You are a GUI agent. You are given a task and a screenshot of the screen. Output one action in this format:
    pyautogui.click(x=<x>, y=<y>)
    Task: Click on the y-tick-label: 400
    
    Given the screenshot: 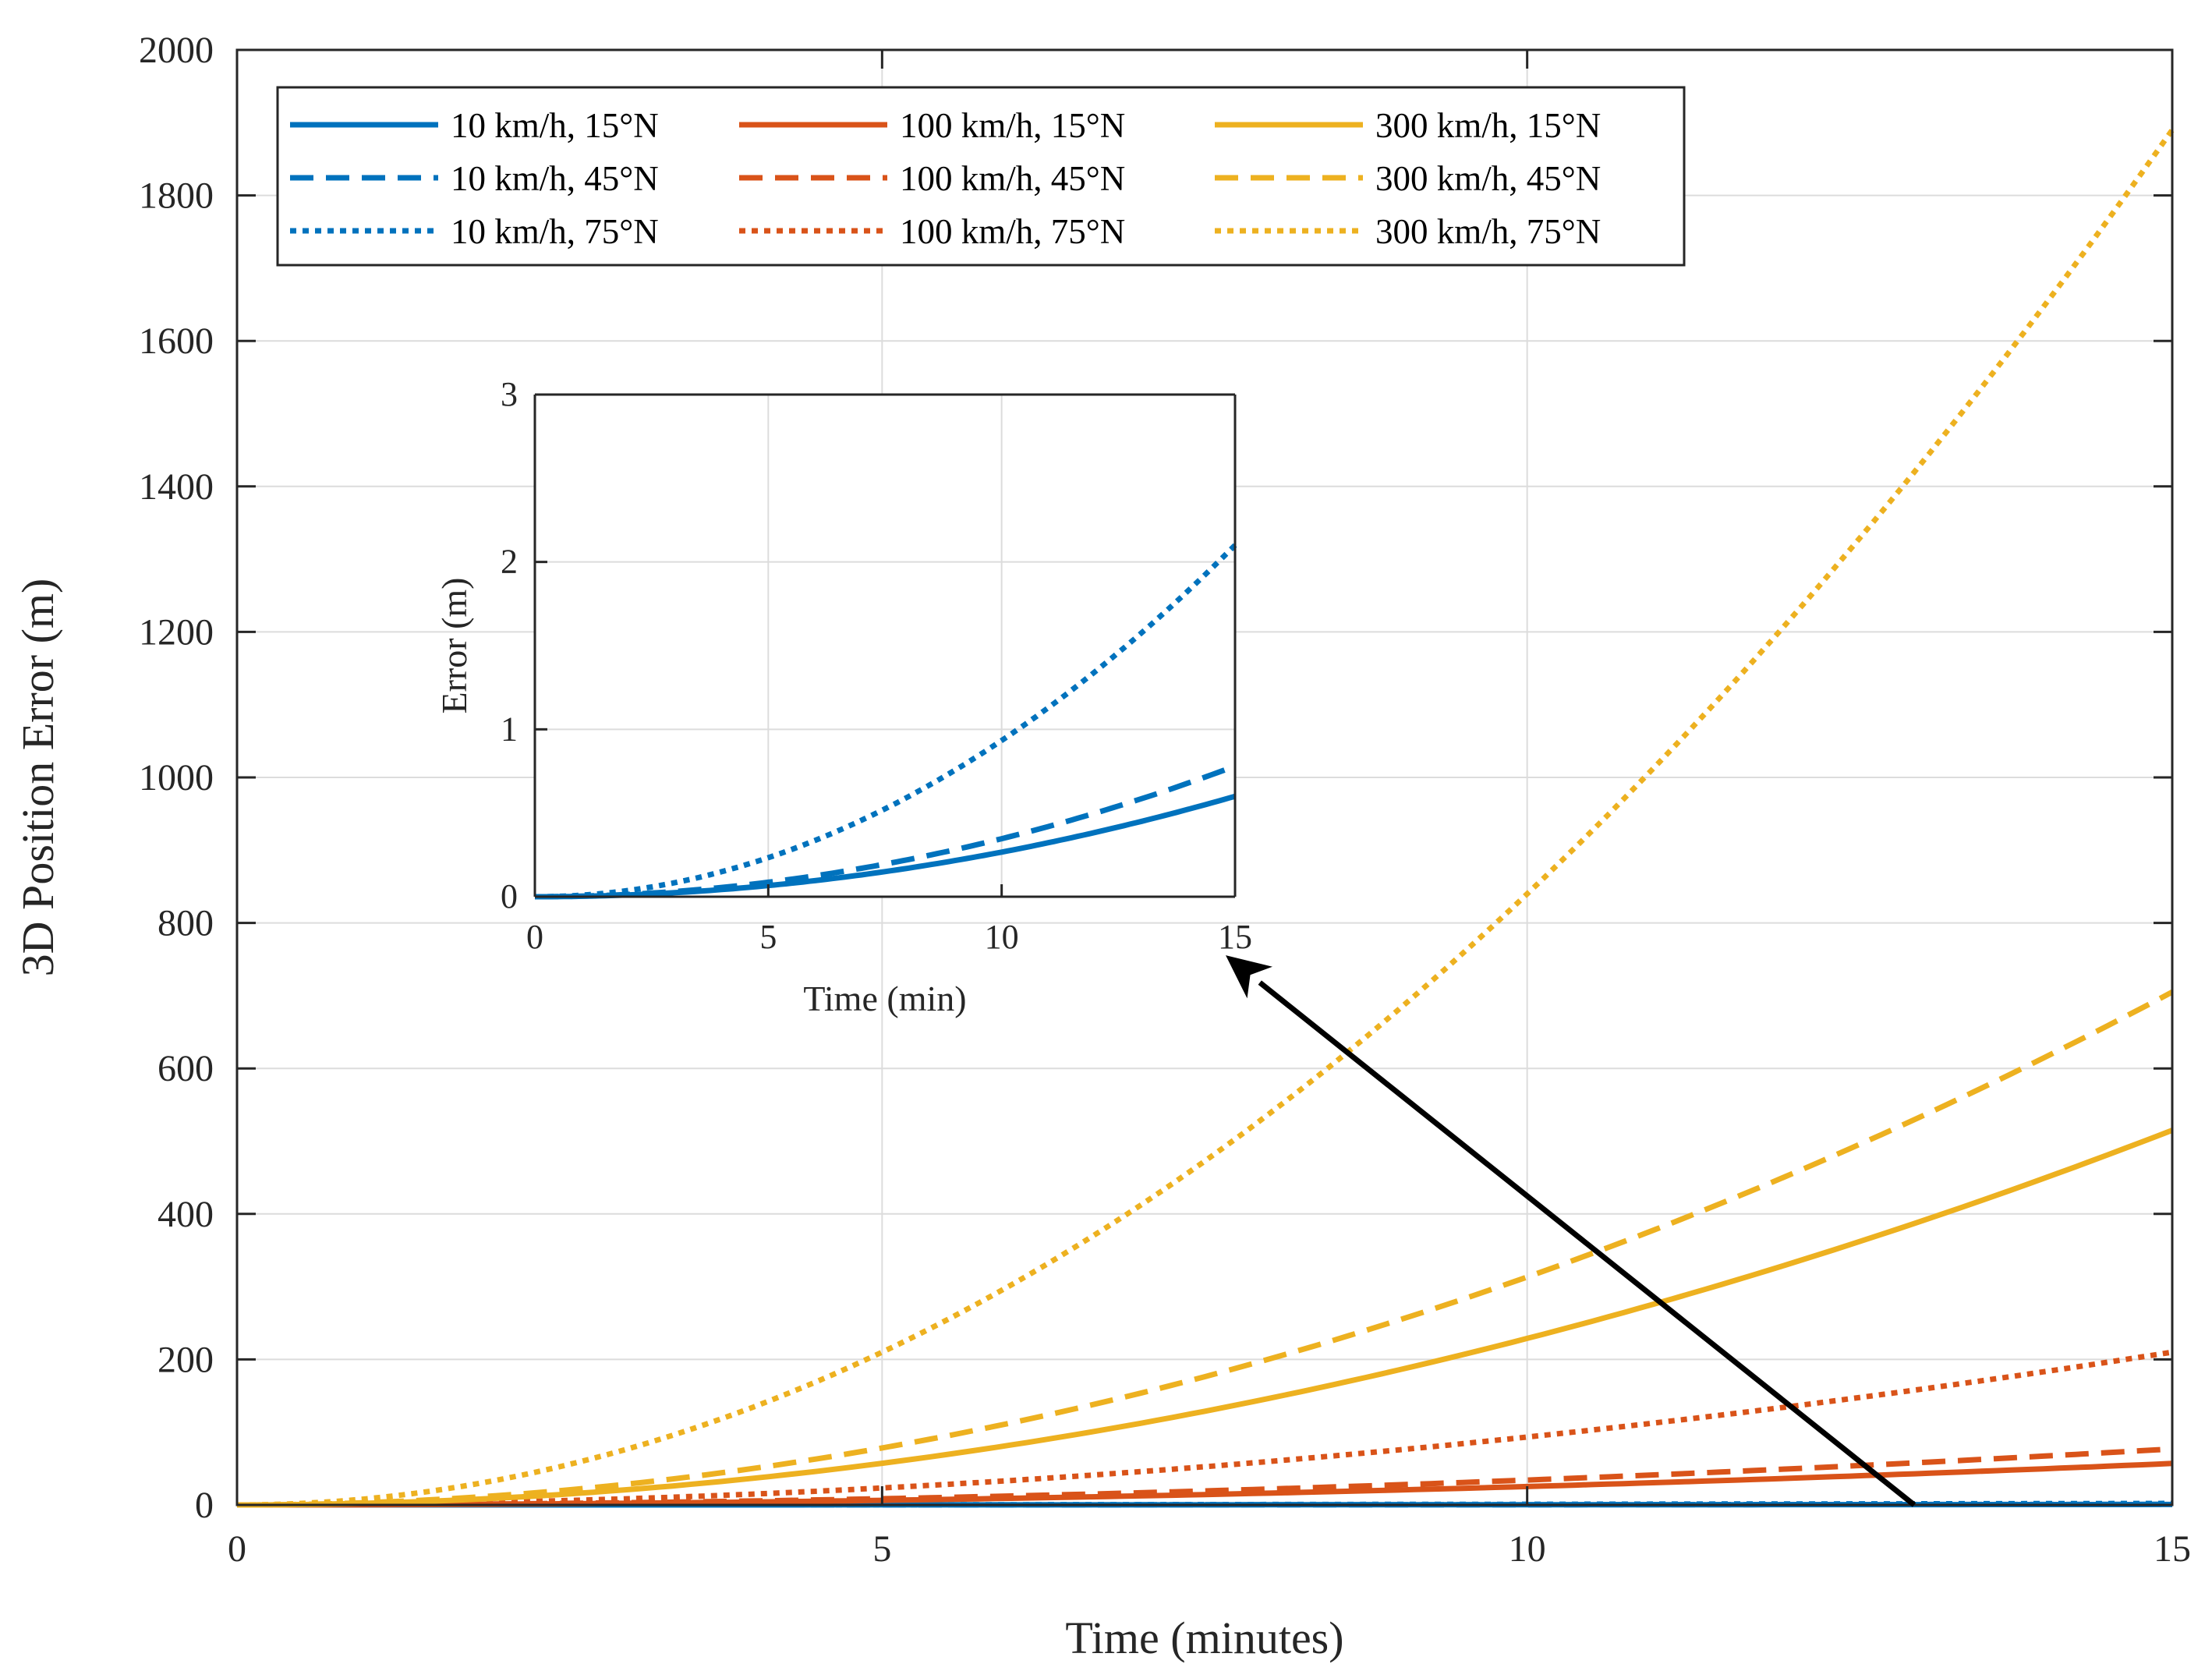 What is the action you would take?
    pyautogui.click(x=186, y=1214)
    